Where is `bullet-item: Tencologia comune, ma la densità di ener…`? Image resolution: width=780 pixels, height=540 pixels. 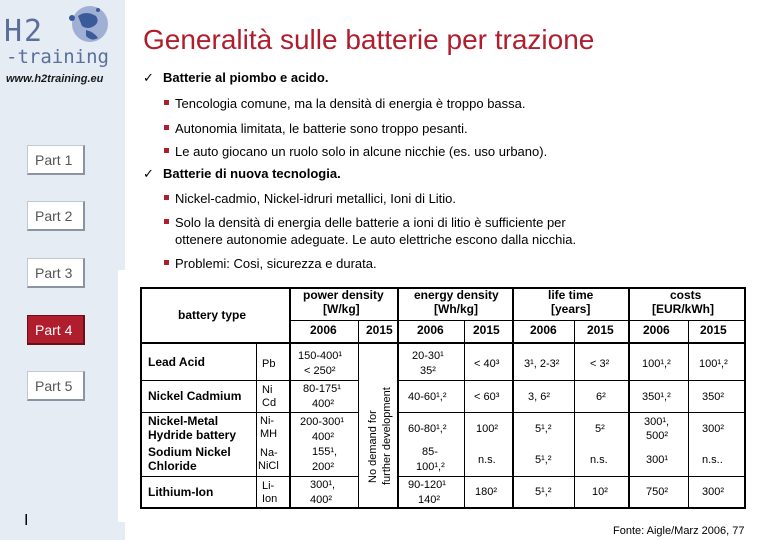
bullet-item: Tencologia comune, ma la densità di ener… is located at coordinates (345, 103).